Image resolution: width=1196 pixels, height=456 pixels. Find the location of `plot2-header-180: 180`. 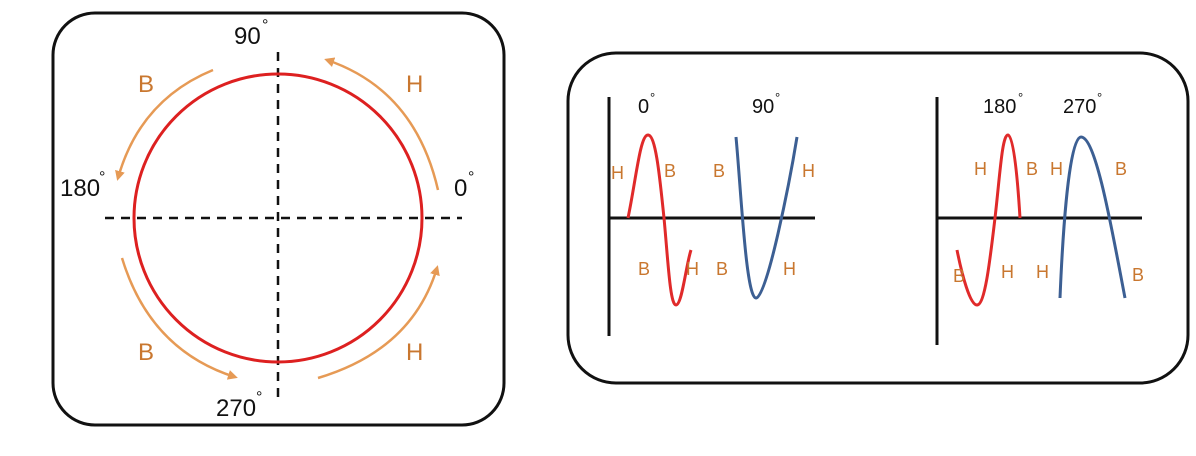

plot2-header-180: 180 is located at coordinates (999, 107).